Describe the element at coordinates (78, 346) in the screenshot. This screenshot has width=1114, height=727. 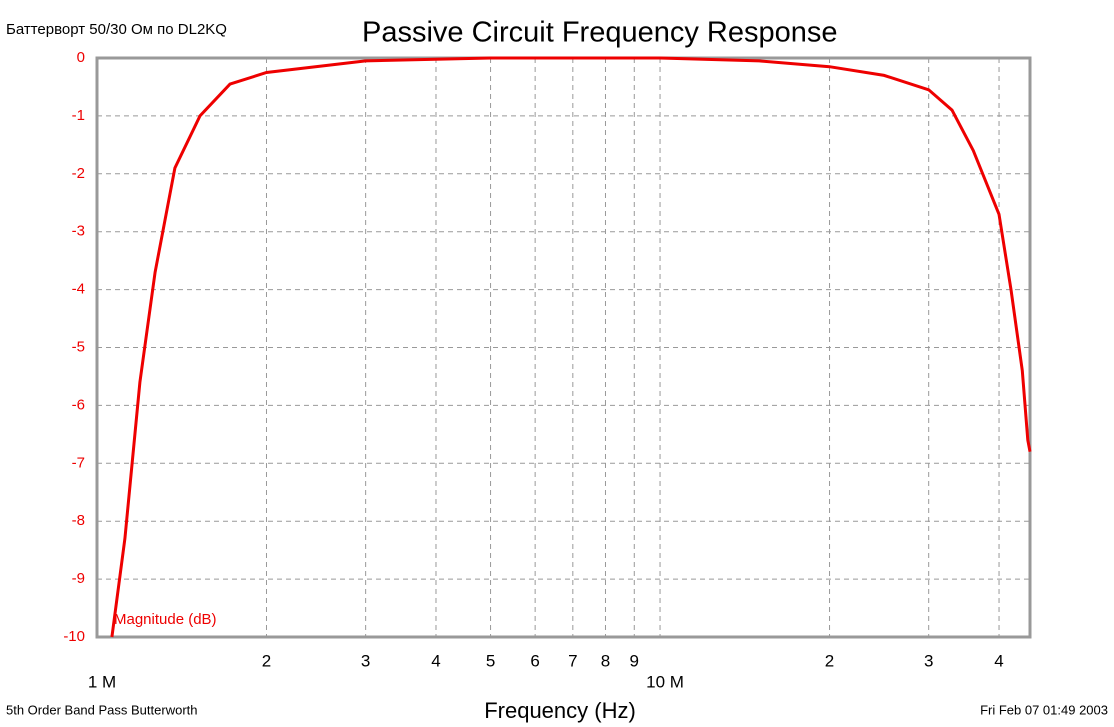
I see `y-tick-label: -5` at that location.